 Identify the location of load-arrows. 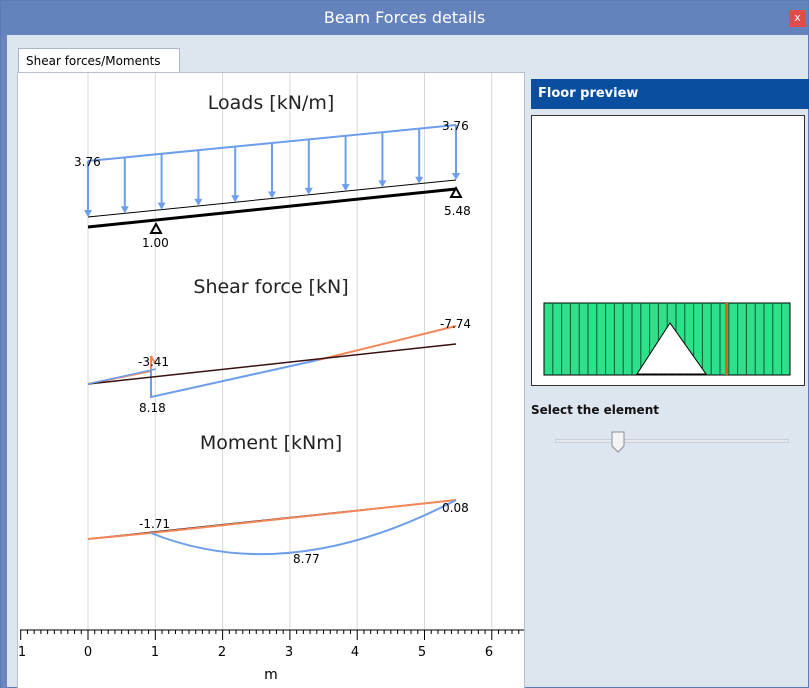
(272, 171).